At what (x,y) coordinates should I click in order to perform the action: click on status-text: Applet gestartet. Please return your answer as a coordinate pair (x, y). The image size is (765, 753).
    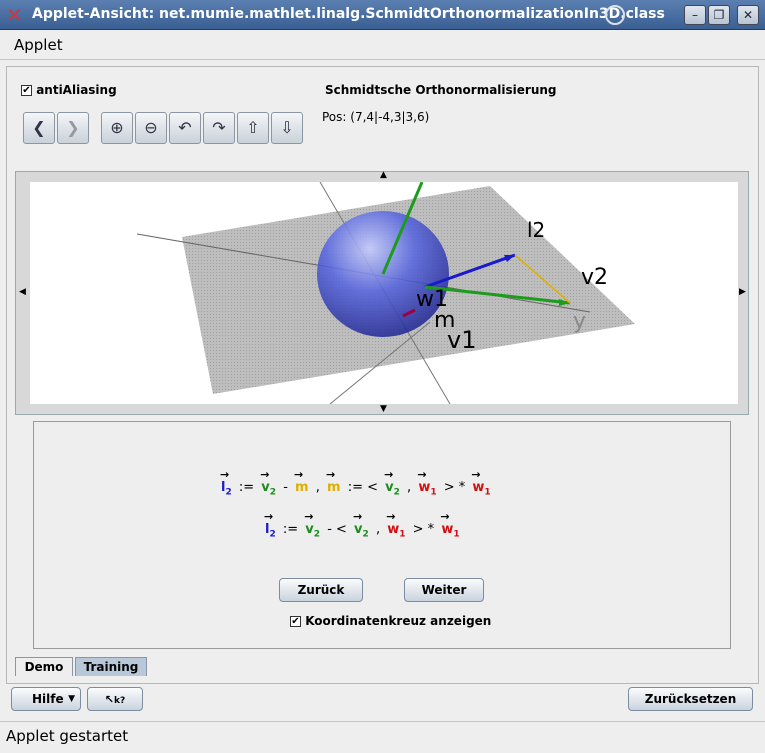
    Looking at the image, I should click on (67, 736).